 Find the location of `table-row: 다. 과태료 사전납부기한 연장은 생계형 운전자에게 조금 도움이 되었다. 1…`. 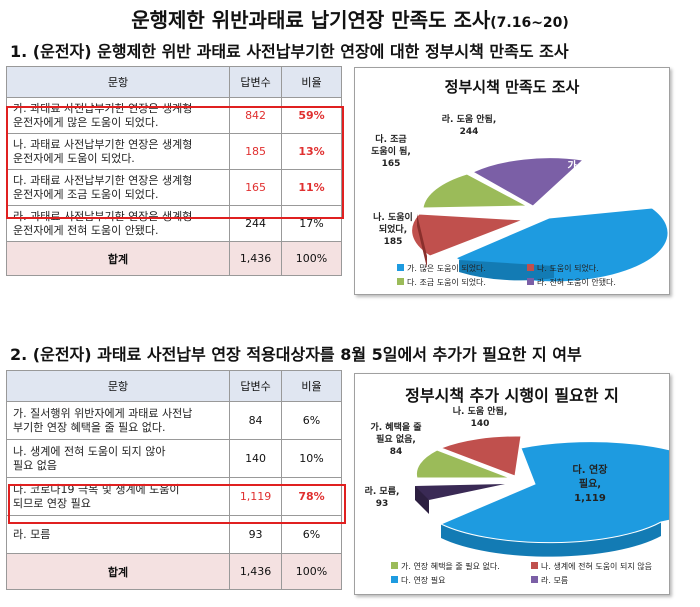

table-row: 다. 과태료 사전납부기한 연장은 생계형 운전자에게 조금 도움이 되었다. 1… is located at coordinates (173, 187).